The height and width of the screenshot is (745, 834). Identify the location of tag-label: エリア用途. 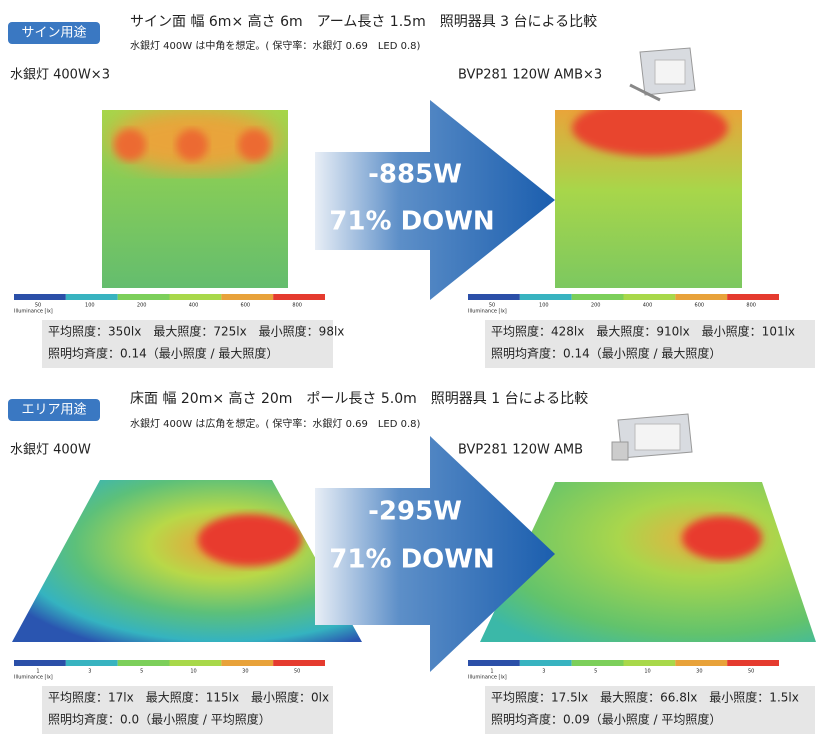
(53, 410).